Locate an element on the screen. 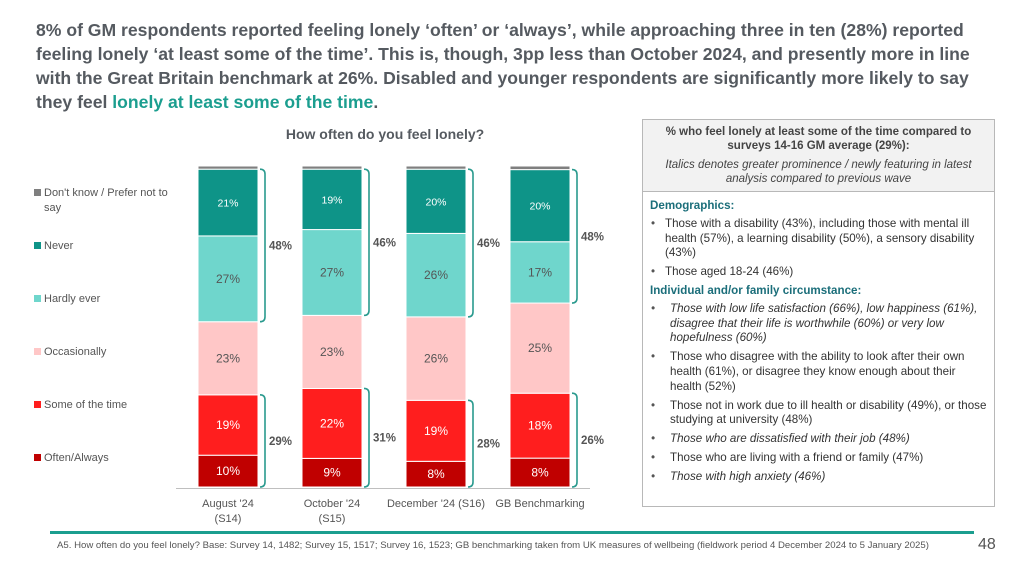 This screenshot has width=1024, height=576. bar-data-label: 9% is located at coordinates (332, 473).